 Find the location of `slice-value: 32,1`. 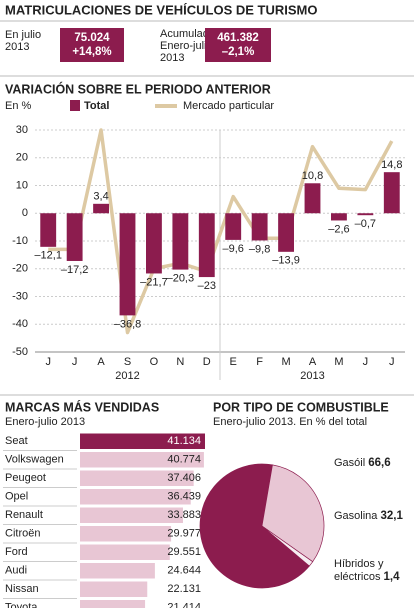

slice-value: 32,1 is located at coordinates (391, 516).